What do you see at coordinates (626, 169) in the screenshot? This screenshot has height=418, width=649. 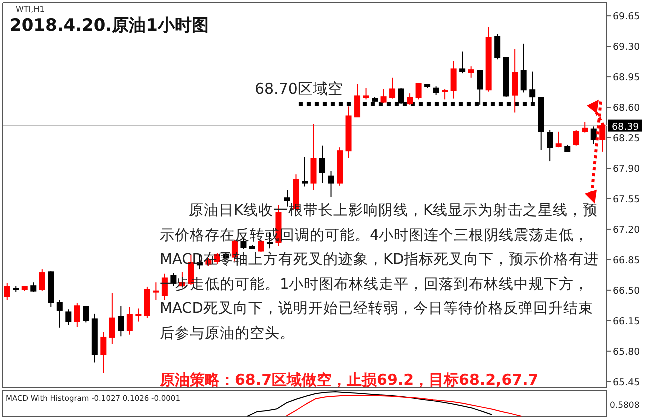 I see `y-tick-label: 67.90` at bounding box center [626, 169].